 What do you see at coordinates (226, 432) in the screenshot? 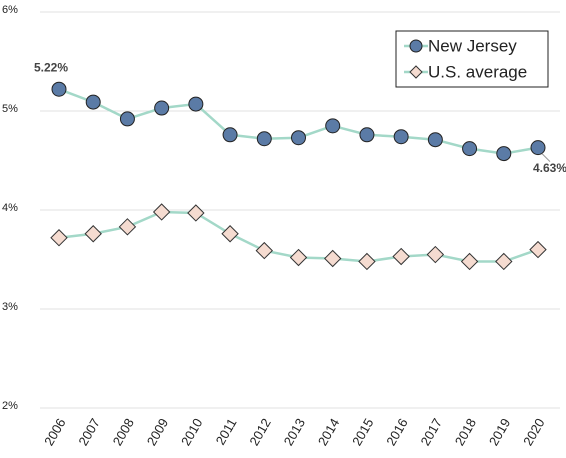
I see `x-tick-label: 2011` at bounding box center [226, 432].